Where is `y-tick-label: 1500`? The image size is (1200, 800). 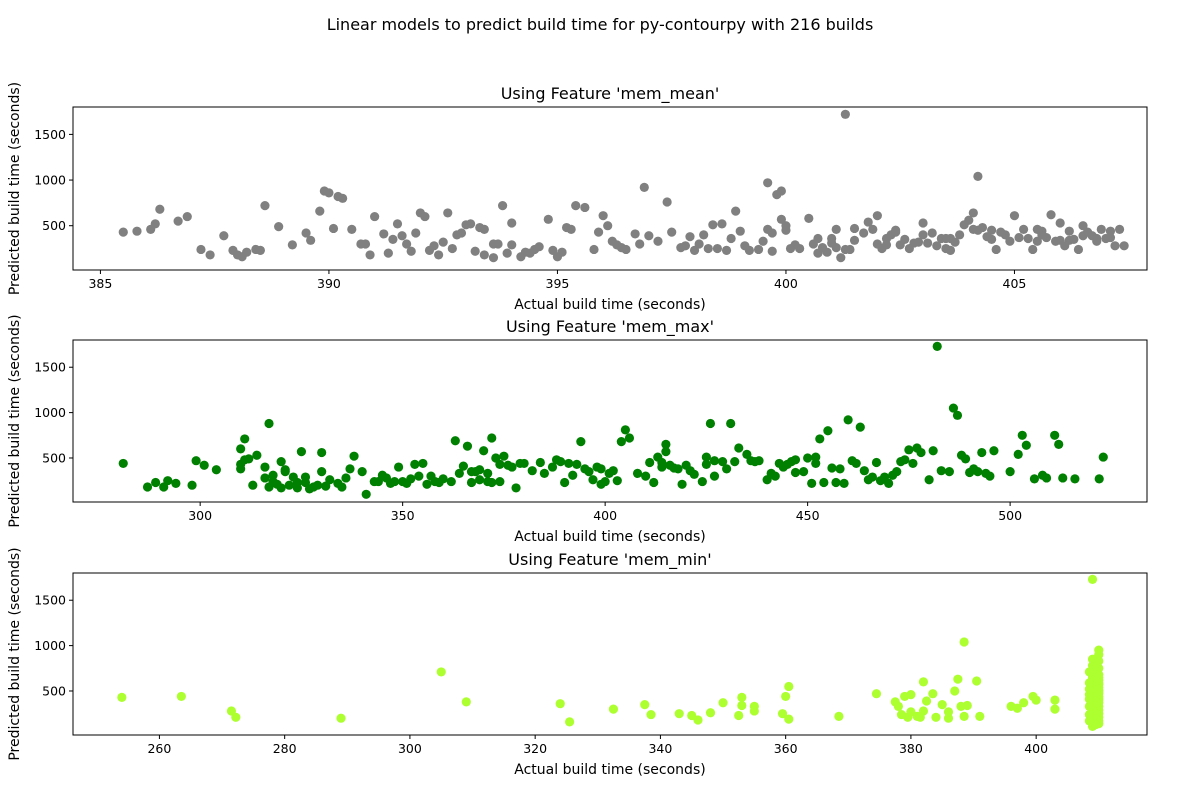 y-tick-label: 1500 is located at coordinates (50, 134).